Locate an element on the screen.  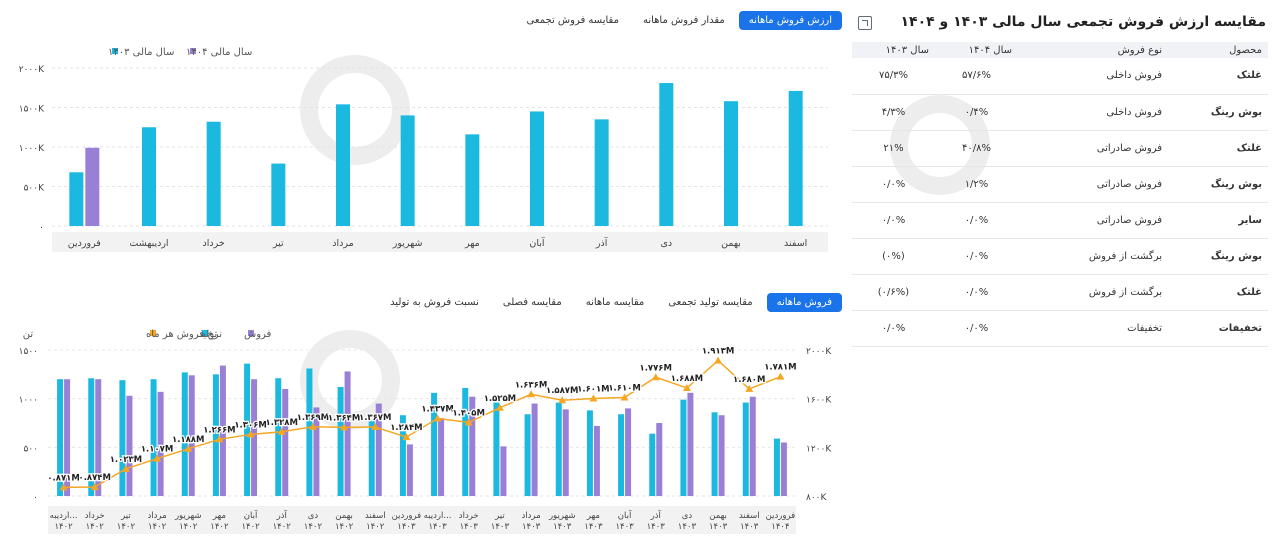
bottom-tab-4: نسبت فروش به تولید is located at coordinates (434, 302).